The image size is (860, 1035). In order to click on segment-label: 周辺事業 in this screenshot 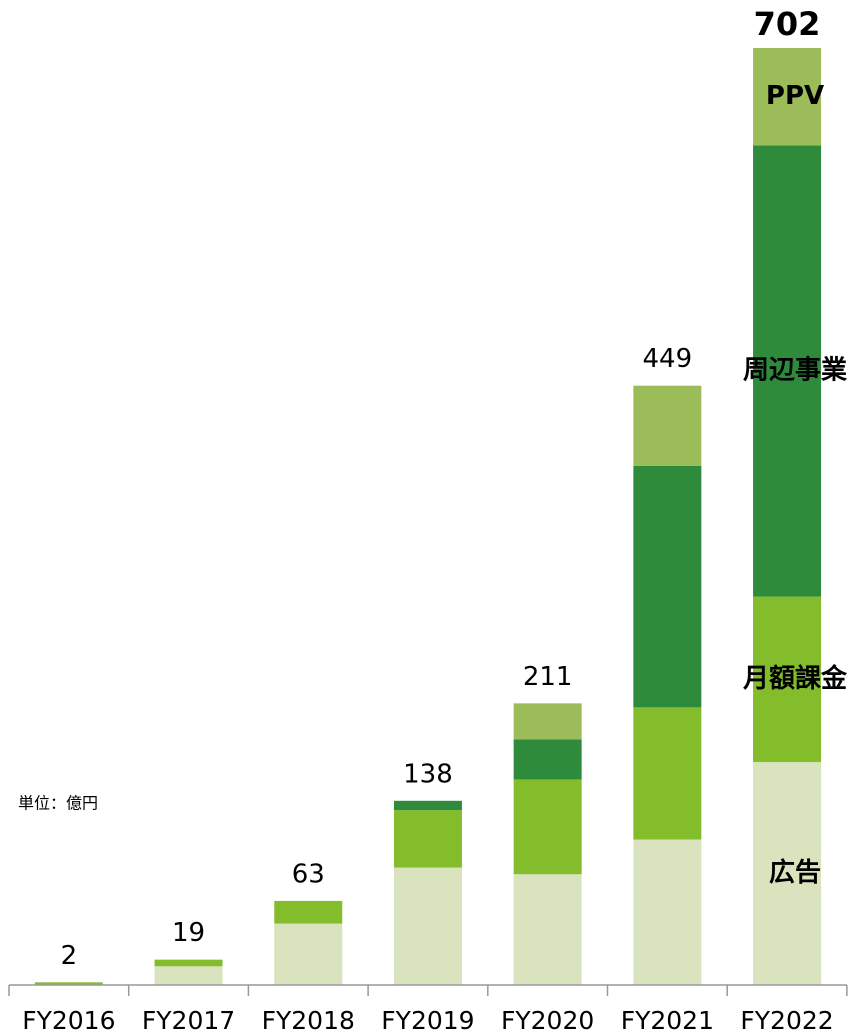, I will do `click(795, 371)`.